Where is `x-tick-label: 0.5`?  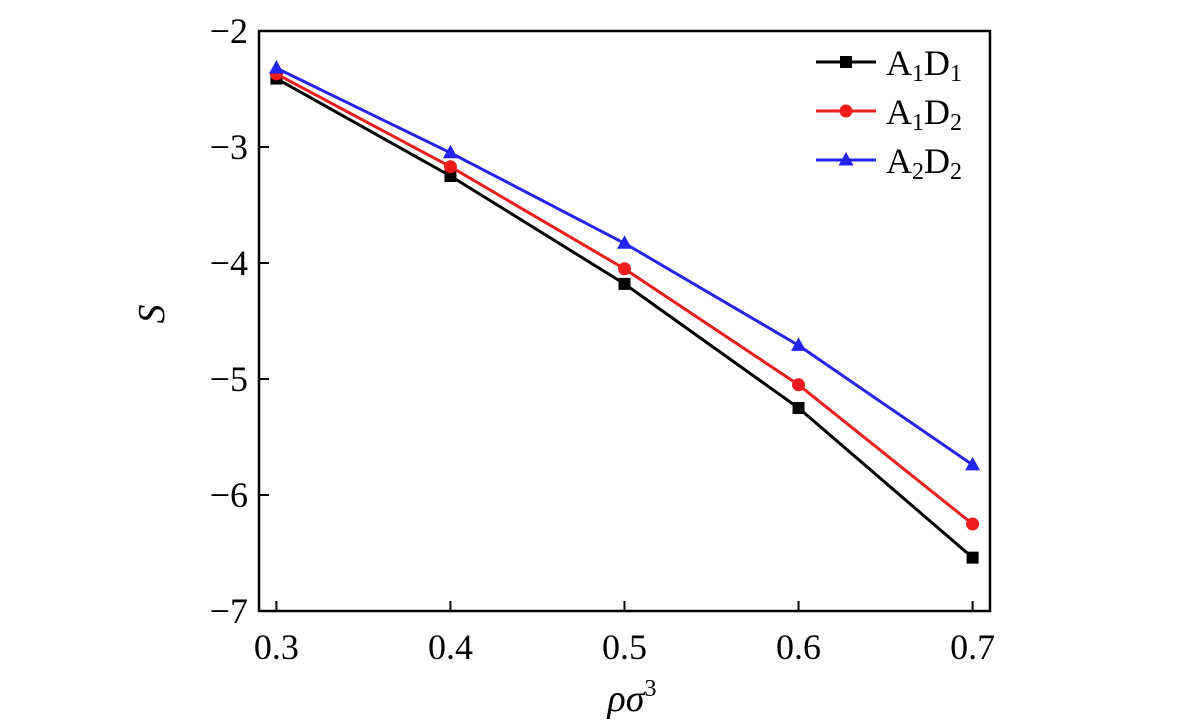 x-tick-label: 0.5 is located at coordinates (624, 647).